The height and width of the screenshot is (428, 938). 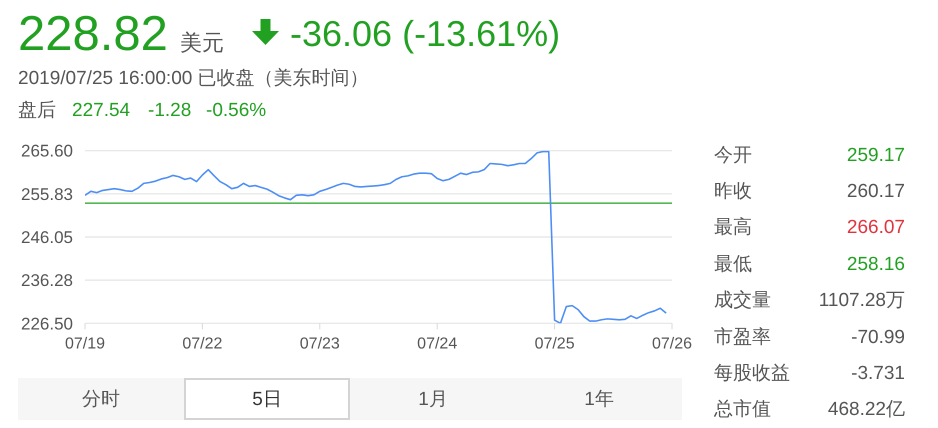 What do you see at coordinates (878, 373) in the screenshot?
I see `text: -3.731` at bounding box center [878, 373].